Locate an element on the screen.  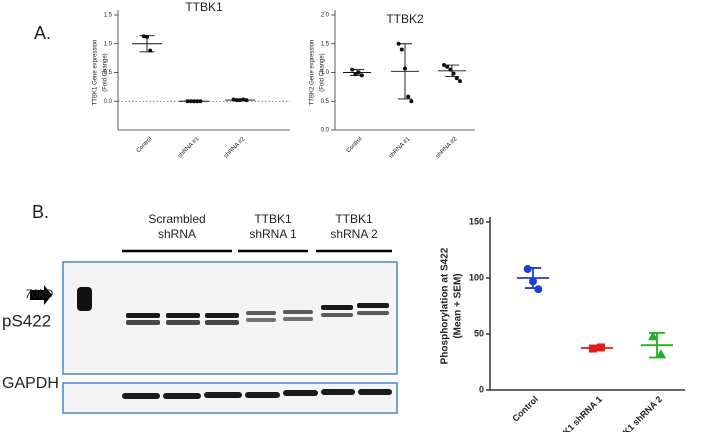
group-label: shRNA is located at coordinates (177, 234).